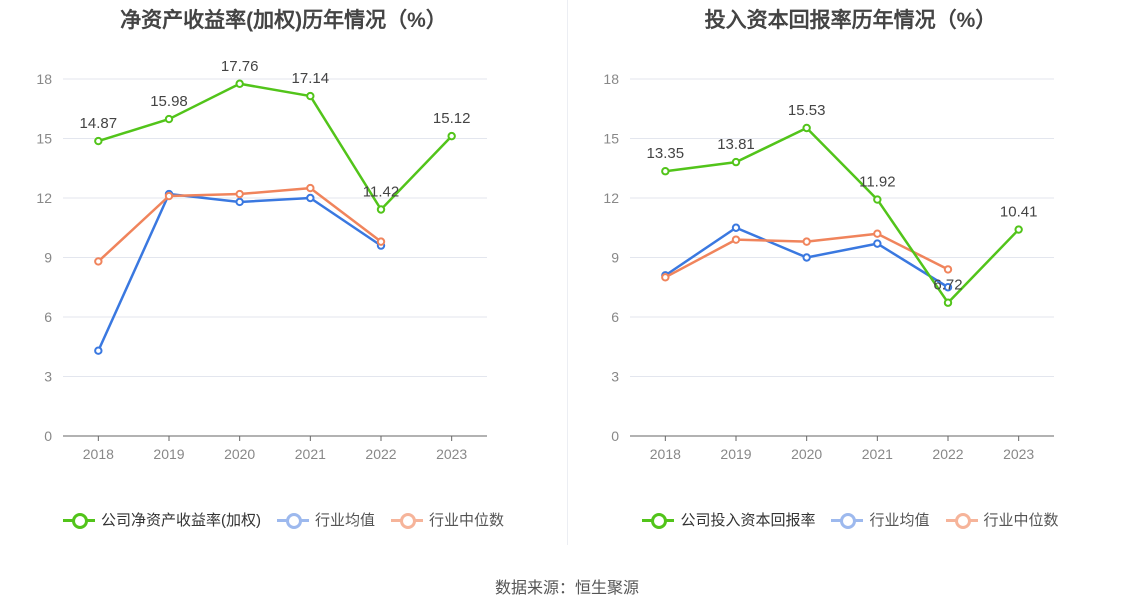 This screenshot has height=612, width=1134. What do you see at coordinates (850, 20) in the screenshot?
I see `chart-title: 投入资本回报率历年情况（%）` at bounding box center [850, 20].